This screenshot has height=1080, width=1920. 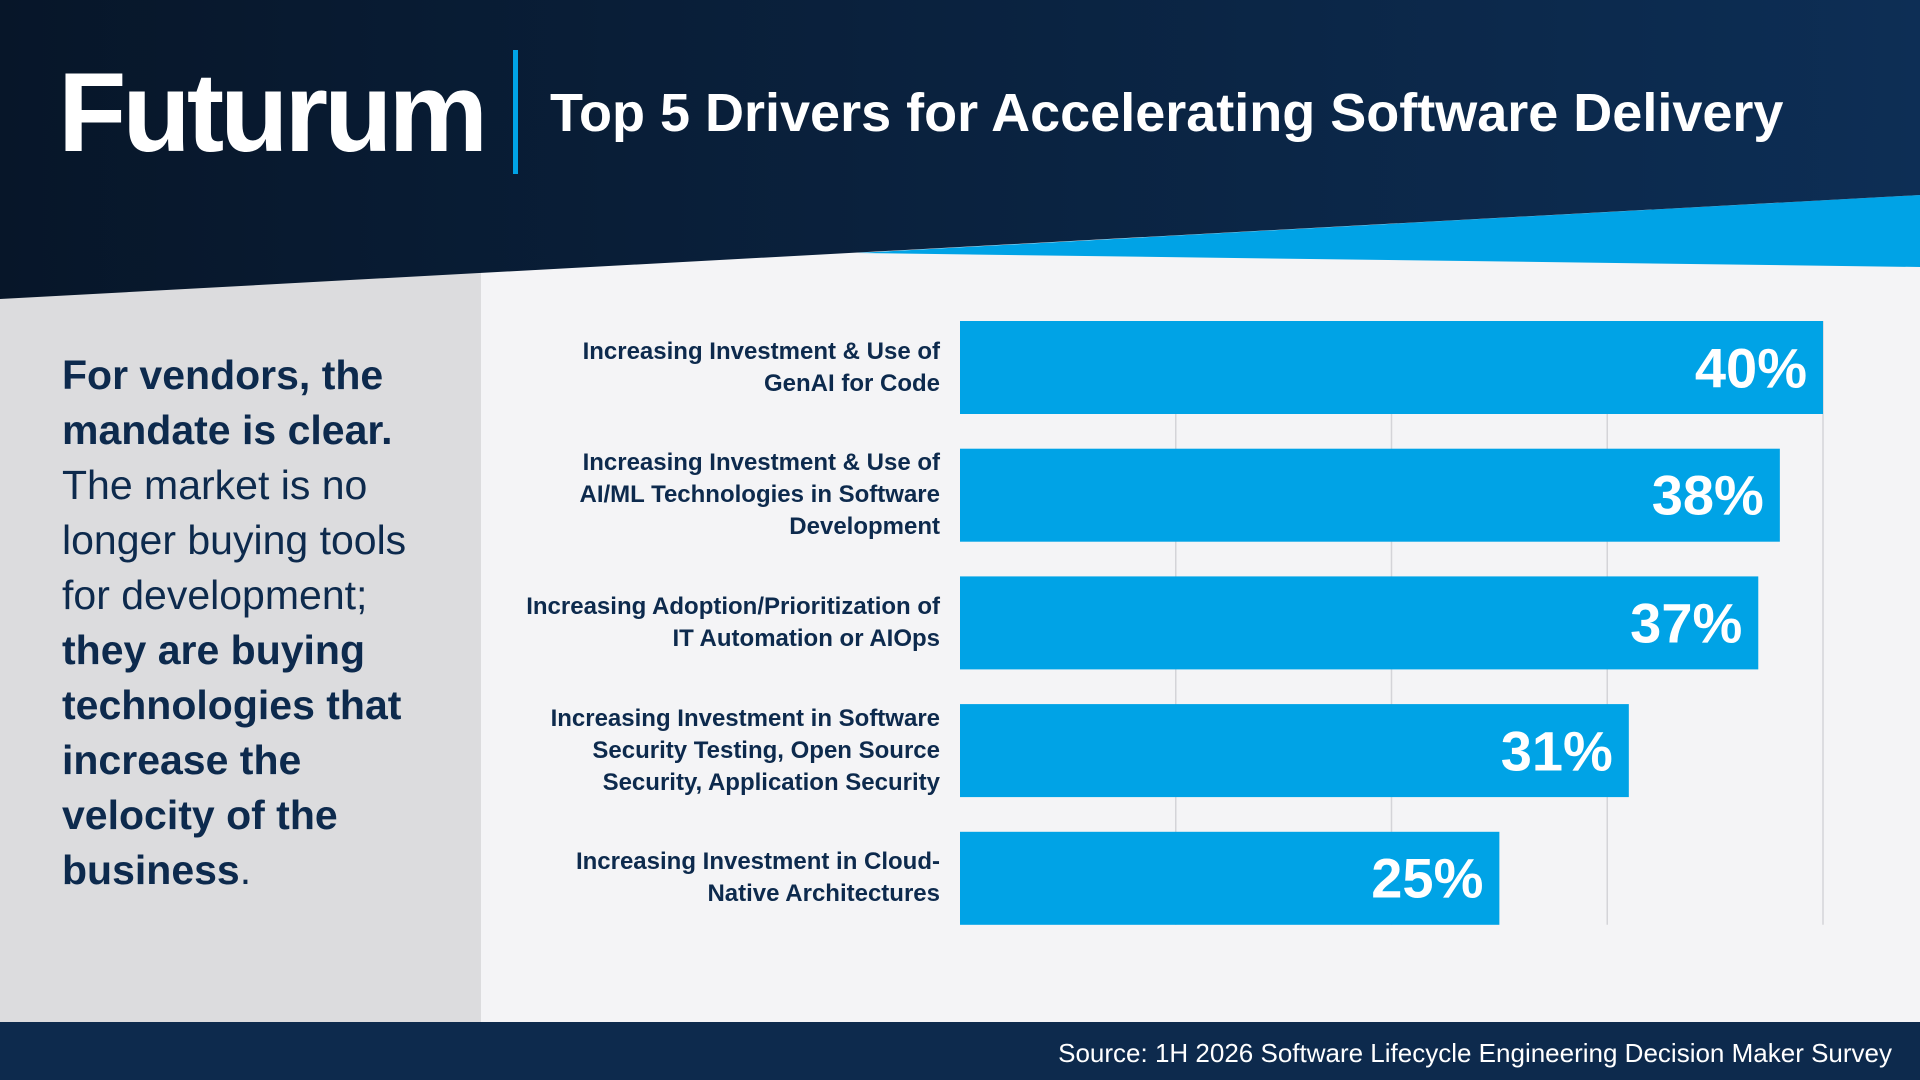 What do you see at coordinates (960, 1051) in the screenshot?
I see `footer-bg` at bounding box center [960, 1051].